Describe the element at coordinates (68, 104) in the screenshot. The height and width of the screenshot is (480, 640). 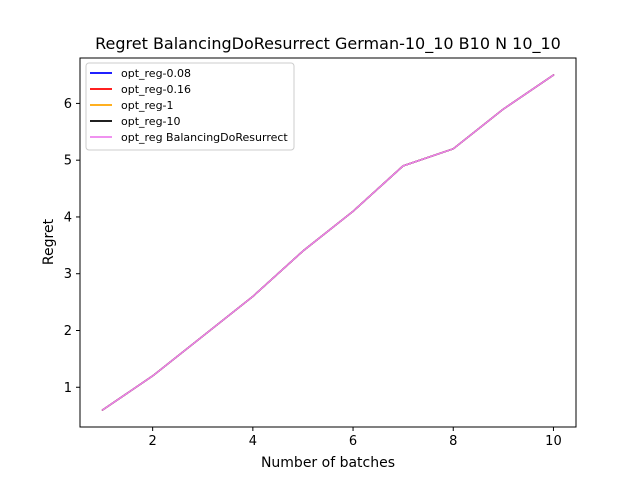
I see `y-tick-label: 6` at that location.